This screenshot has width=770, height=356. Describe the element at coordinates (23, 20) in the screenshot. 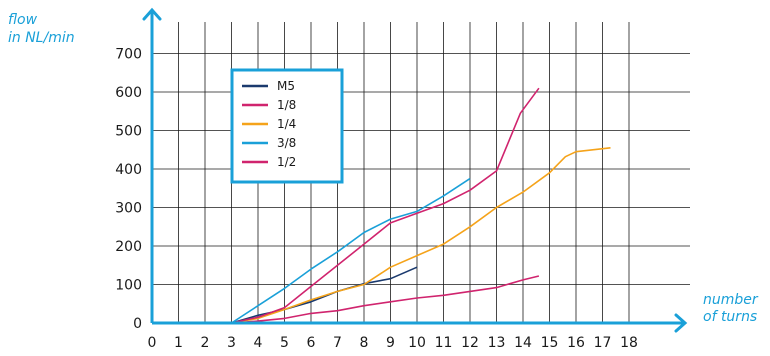

I see `y-axis-title-line1: flow` at that location.